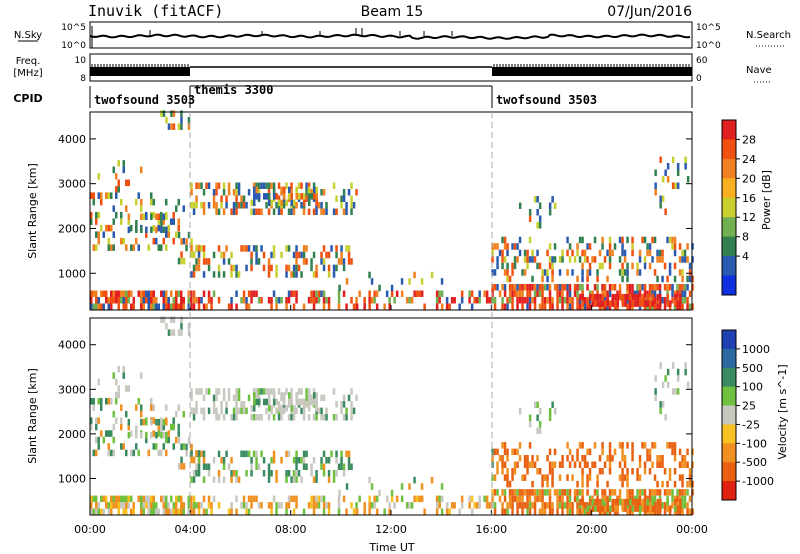  I want to click on velocity-ylabel: Slant Range [km], so click(32, 416).